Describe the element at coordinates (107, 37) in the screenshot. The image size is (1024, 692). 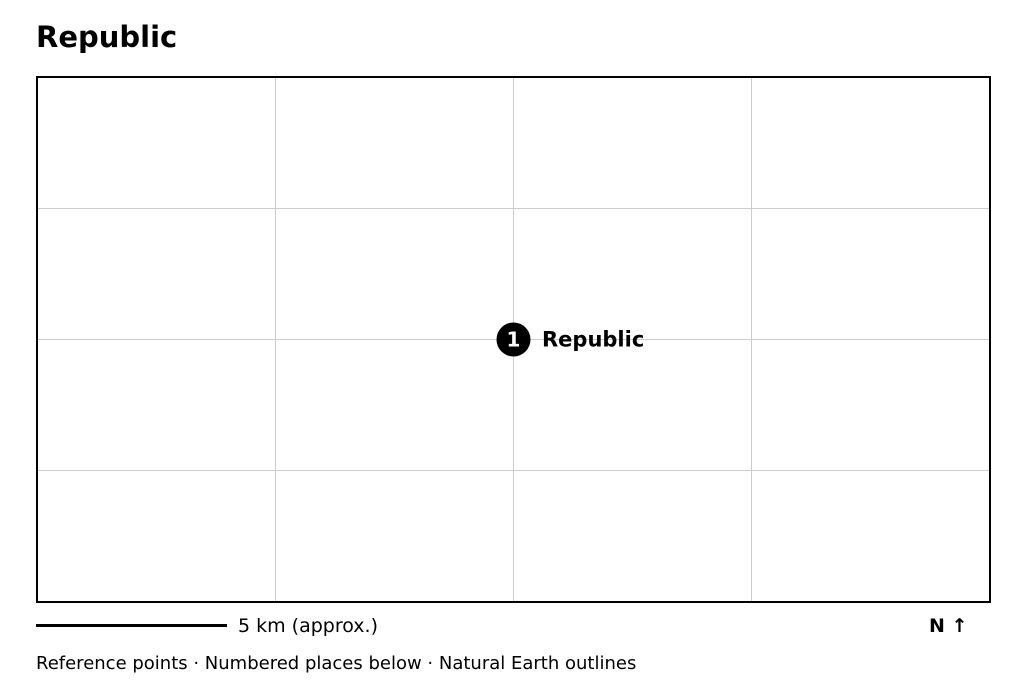
I see `map-title: Republic` at that location.